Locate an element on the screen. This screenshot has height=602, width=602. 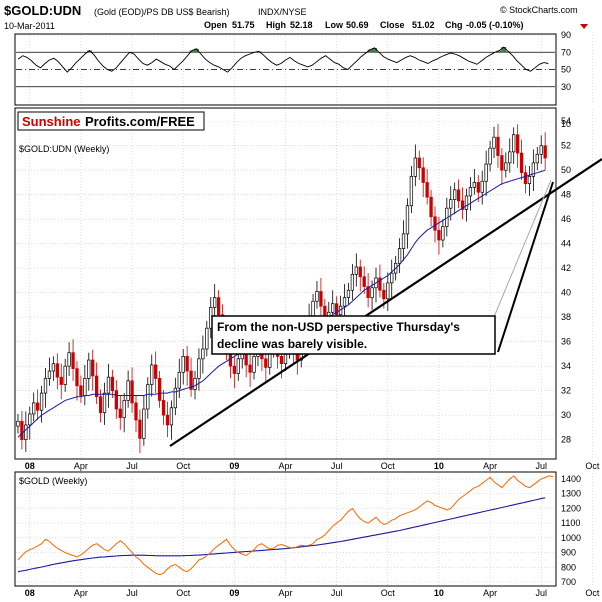
watermark-box is located at coordinates (111, 121).